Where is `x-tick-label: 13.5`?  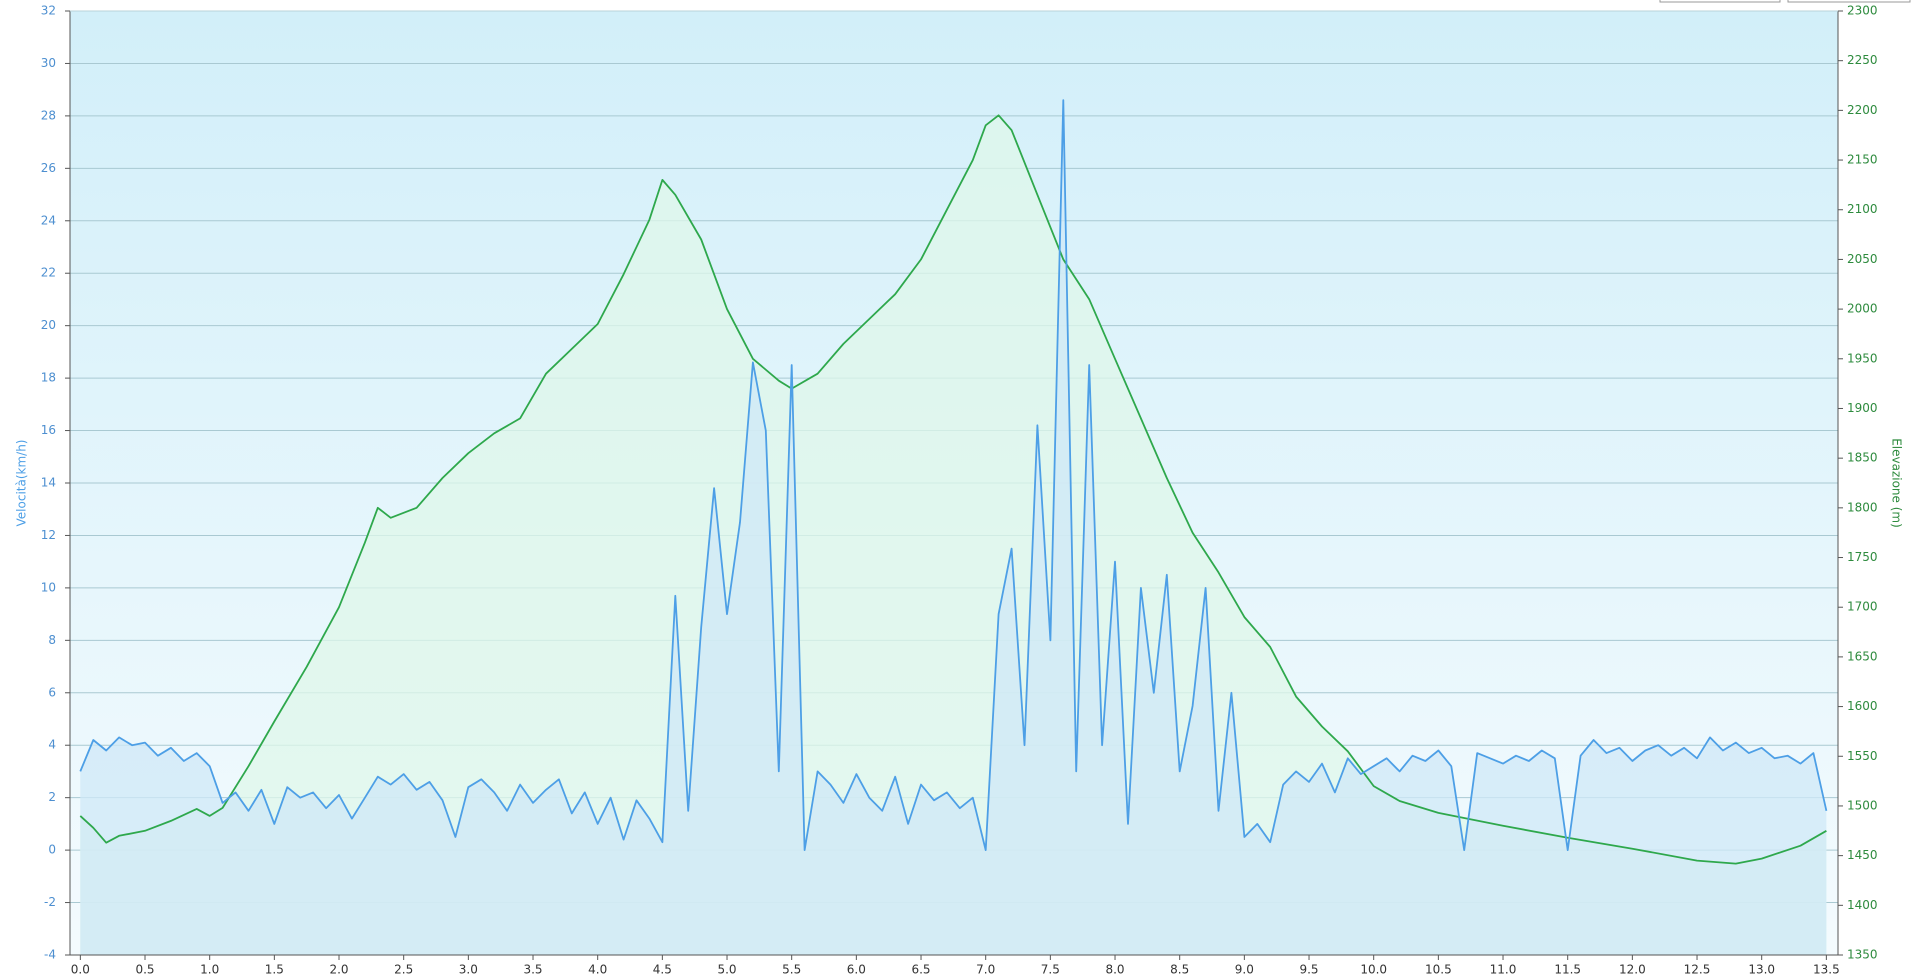
x-tick-label: 13.5 is located at coordinates (1826, 970).